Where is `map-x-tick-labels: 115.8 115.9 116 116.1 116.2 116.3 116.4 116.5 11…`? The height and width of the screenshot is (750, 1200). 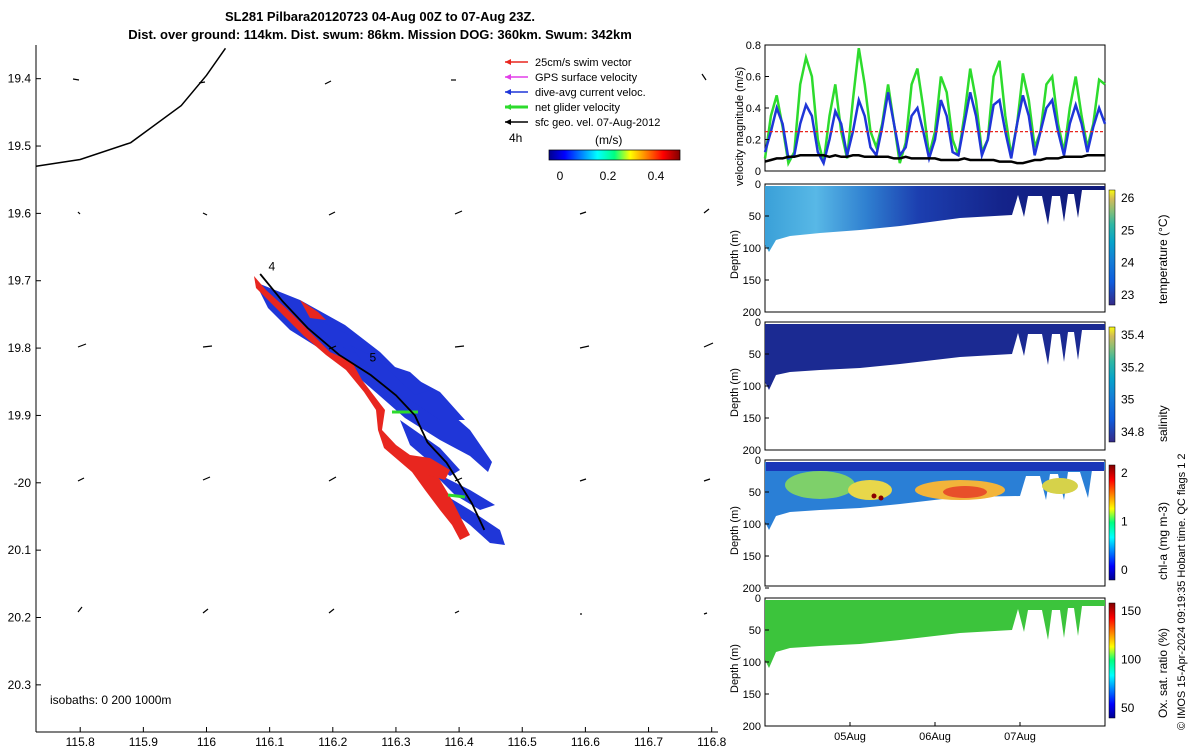 map-x-tick-labels: 115.8 115.9 116 116.1 116.2 116.3 116.4 116.5 11… is located at coordinates (396, 738).